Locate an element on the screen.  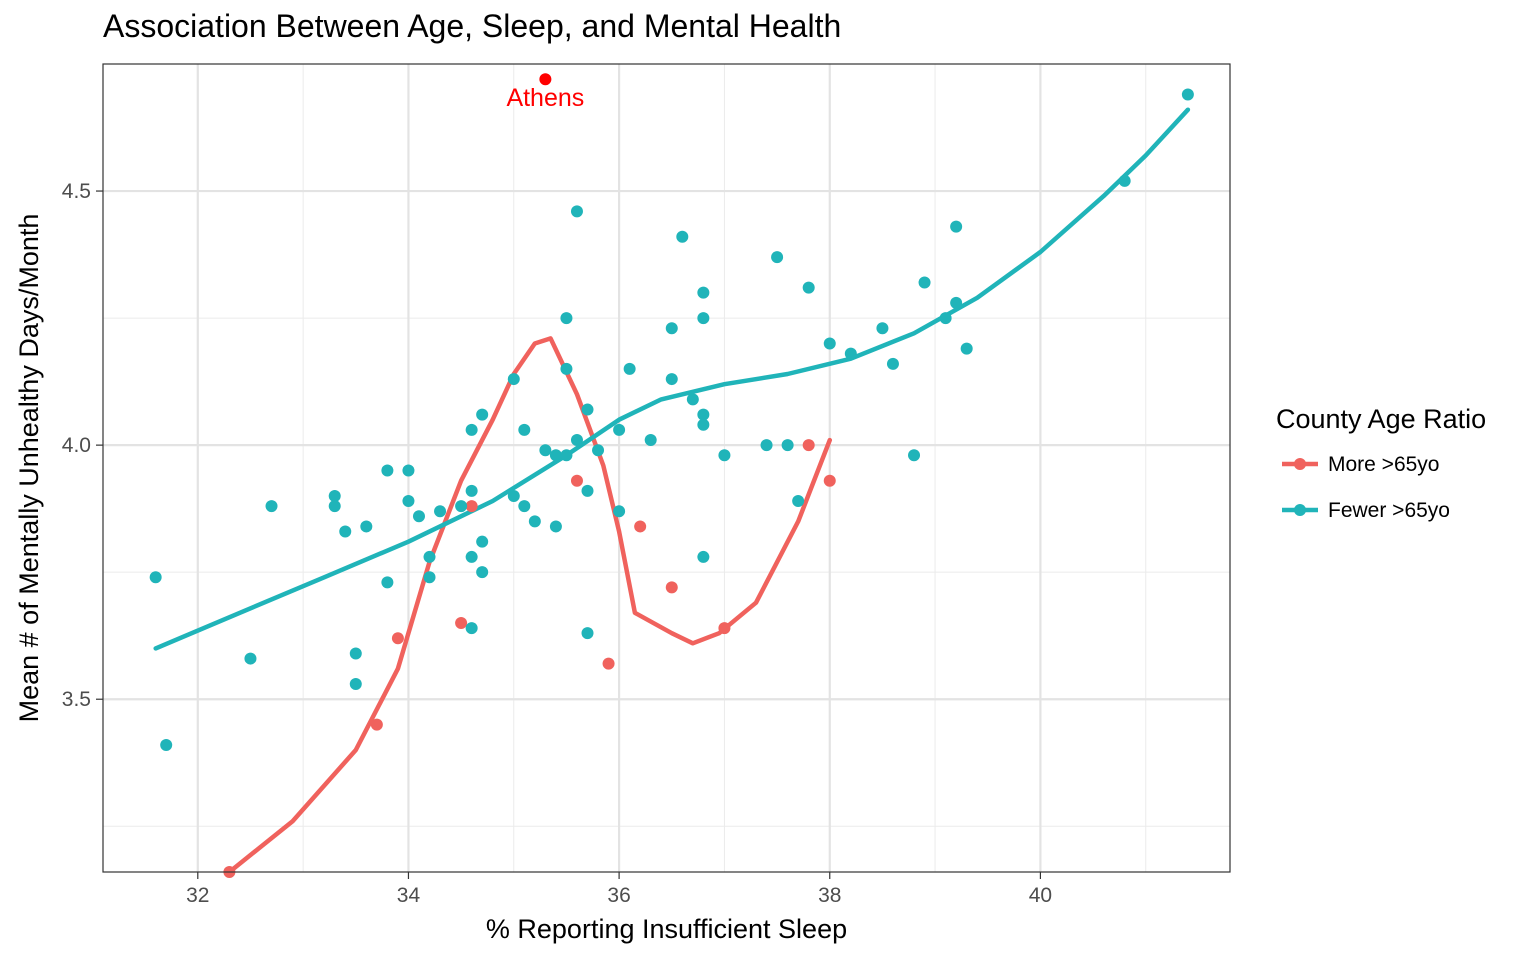
x-tick-label: 36 is located at coordinates (618, 895).